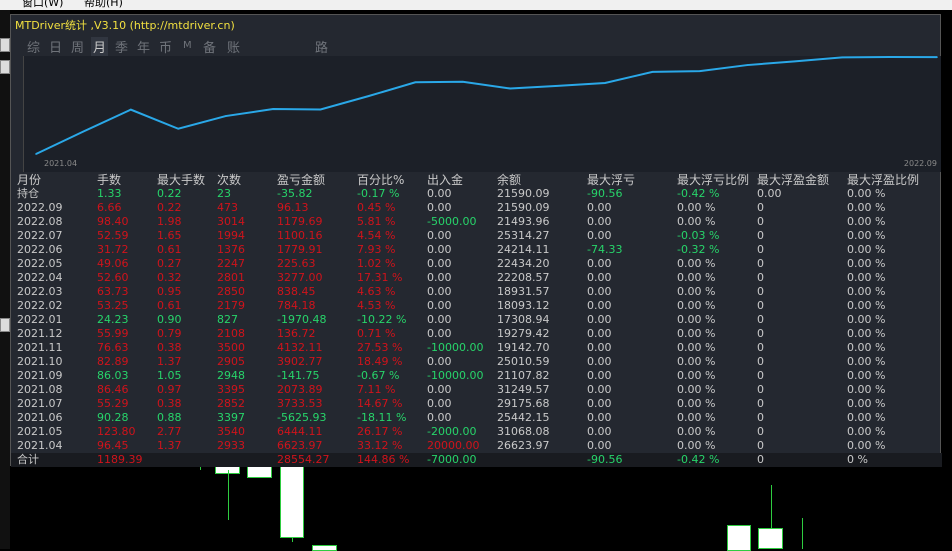 The width and height of the screenshot is (952, 551). Describe the element at coordinates (56, 48) in the screenshot. I see `tab-1: 日` at that location.